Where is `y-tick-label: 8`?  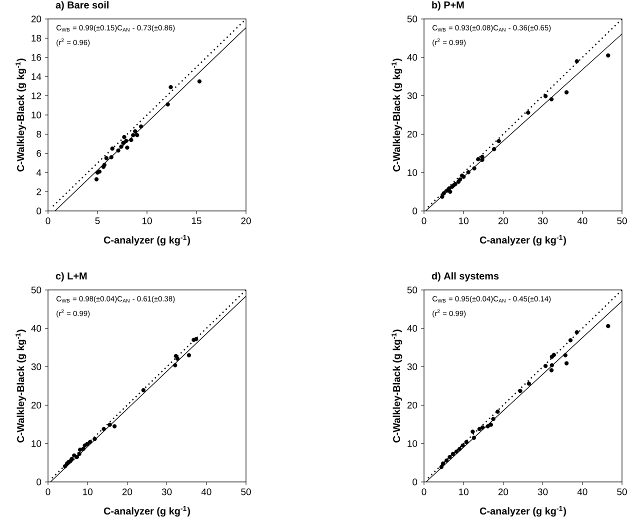 y-tick-label: 8 is located at coordinates (39, 134).